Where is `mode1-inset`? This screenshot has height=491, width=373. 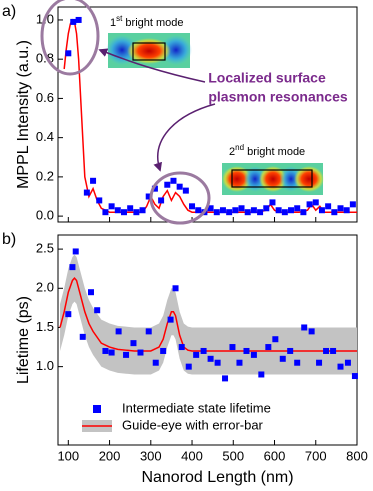 mode1-inset is located at coordinates (149, 50).